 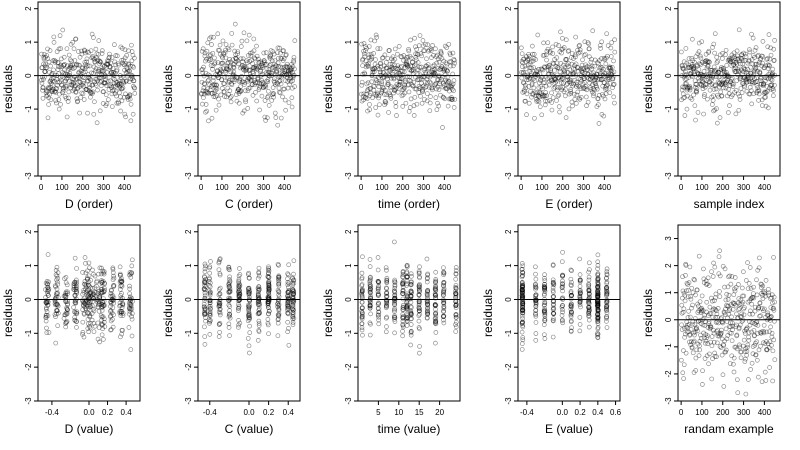 What do you see at coordinates (348, 75) in the screenshot?
I see `y-tick-label: 0` at bounding box center [348, 75].